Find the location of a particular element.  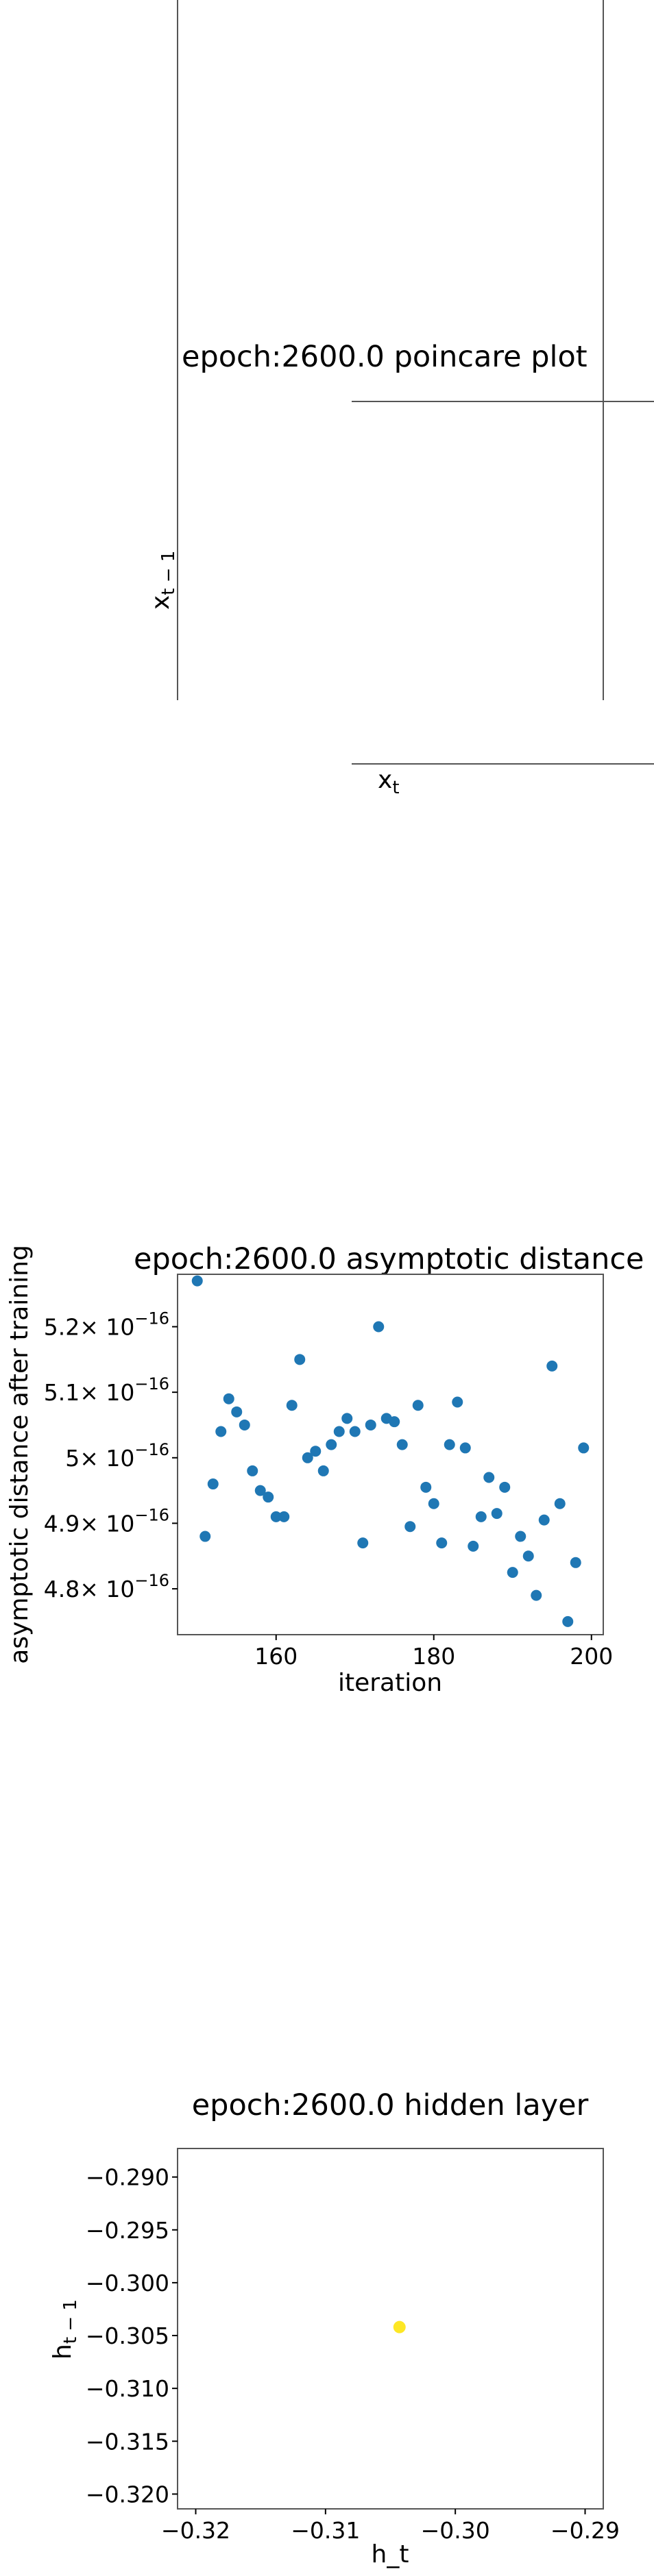

hidden-xtick-label: −0.31 is located at coordinates (325, 2530).